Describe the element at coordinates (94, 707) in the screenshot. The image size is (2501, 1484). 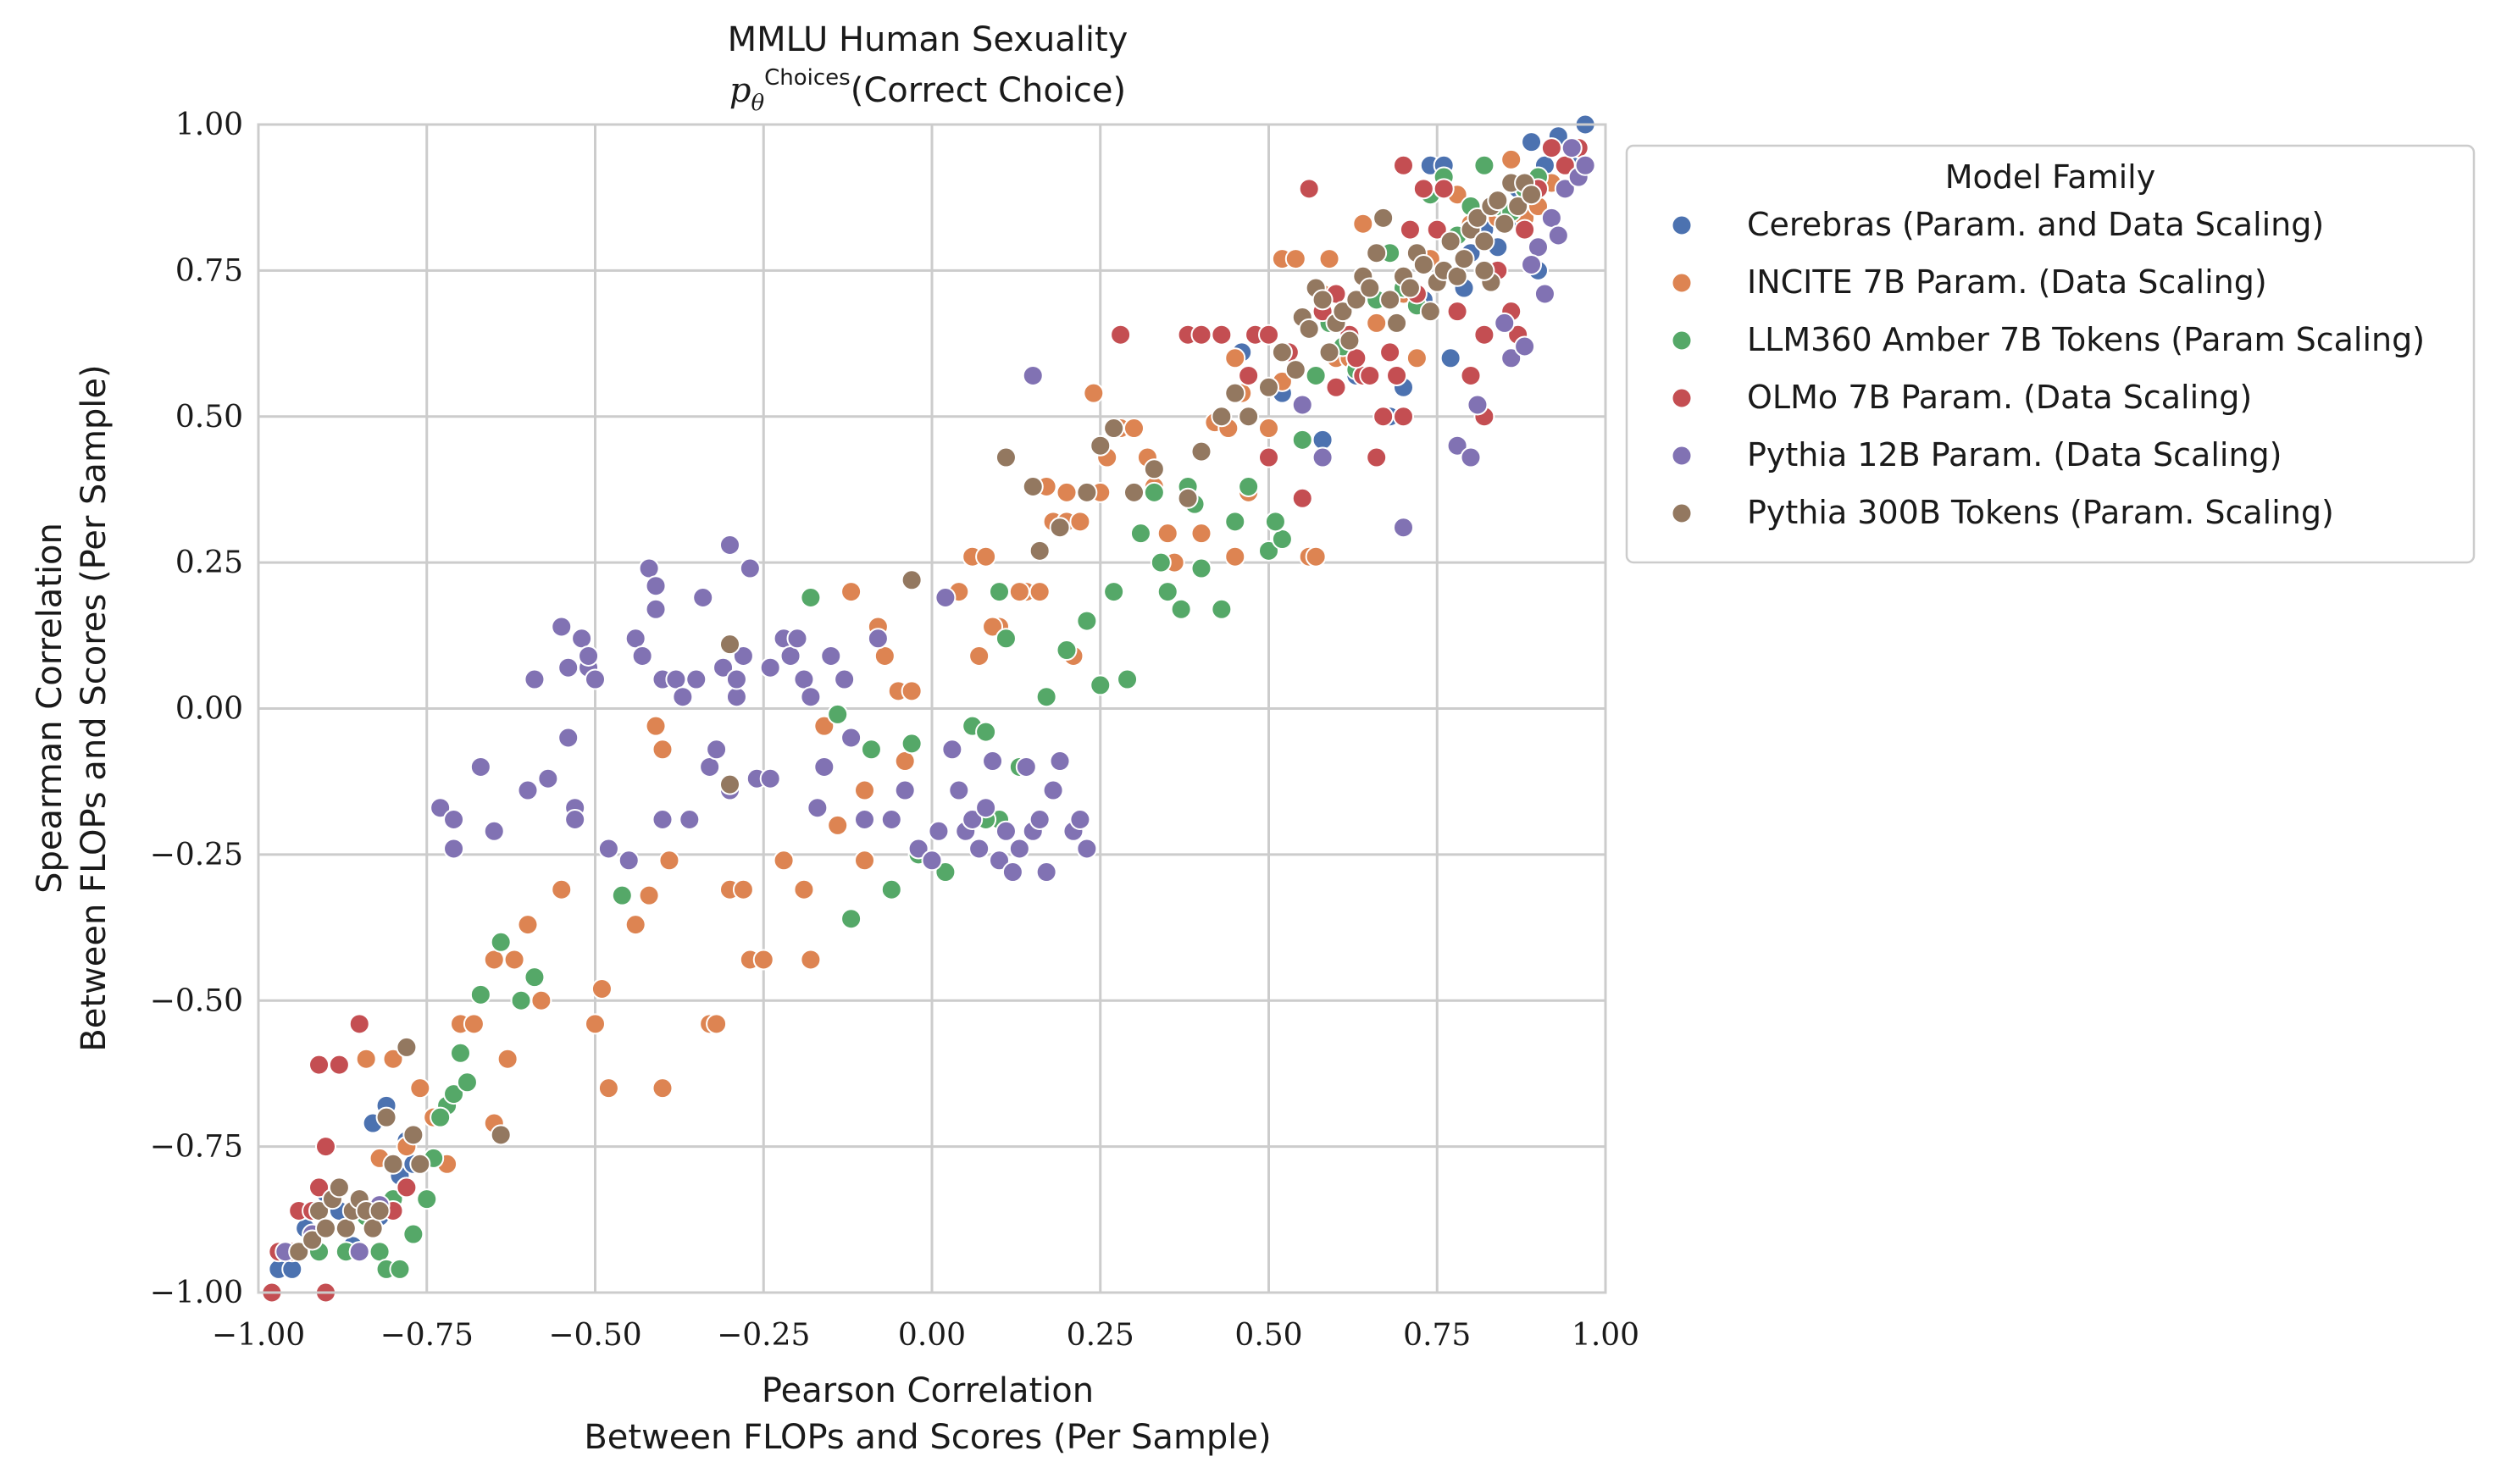
I see `y-axis-label-line2: Between FLOPs and Scores (Per Sample)` at that location.